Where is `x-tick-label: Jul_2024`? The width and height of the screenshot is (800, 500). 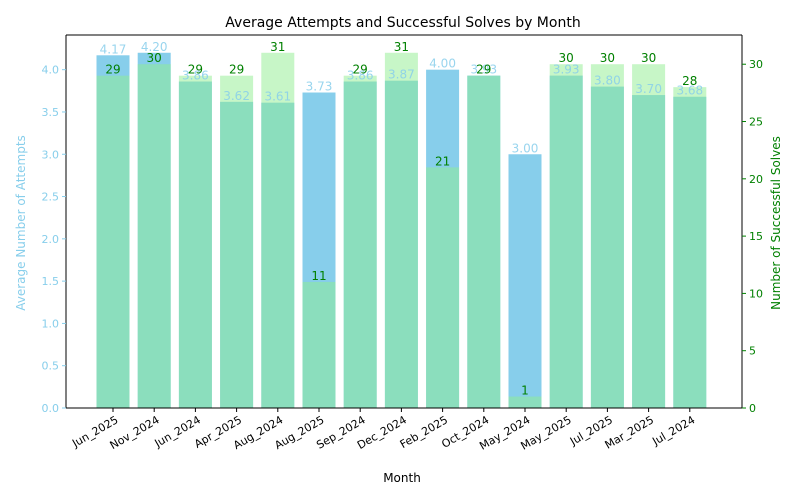
x-tick-label: Jul_2024 is located at coordinates (673, 430).